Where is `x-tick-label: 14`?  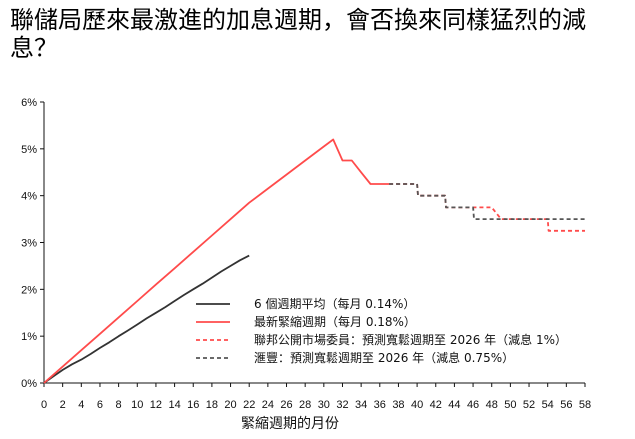 x-tick-label: 14 is located at coordinates (174, 405).